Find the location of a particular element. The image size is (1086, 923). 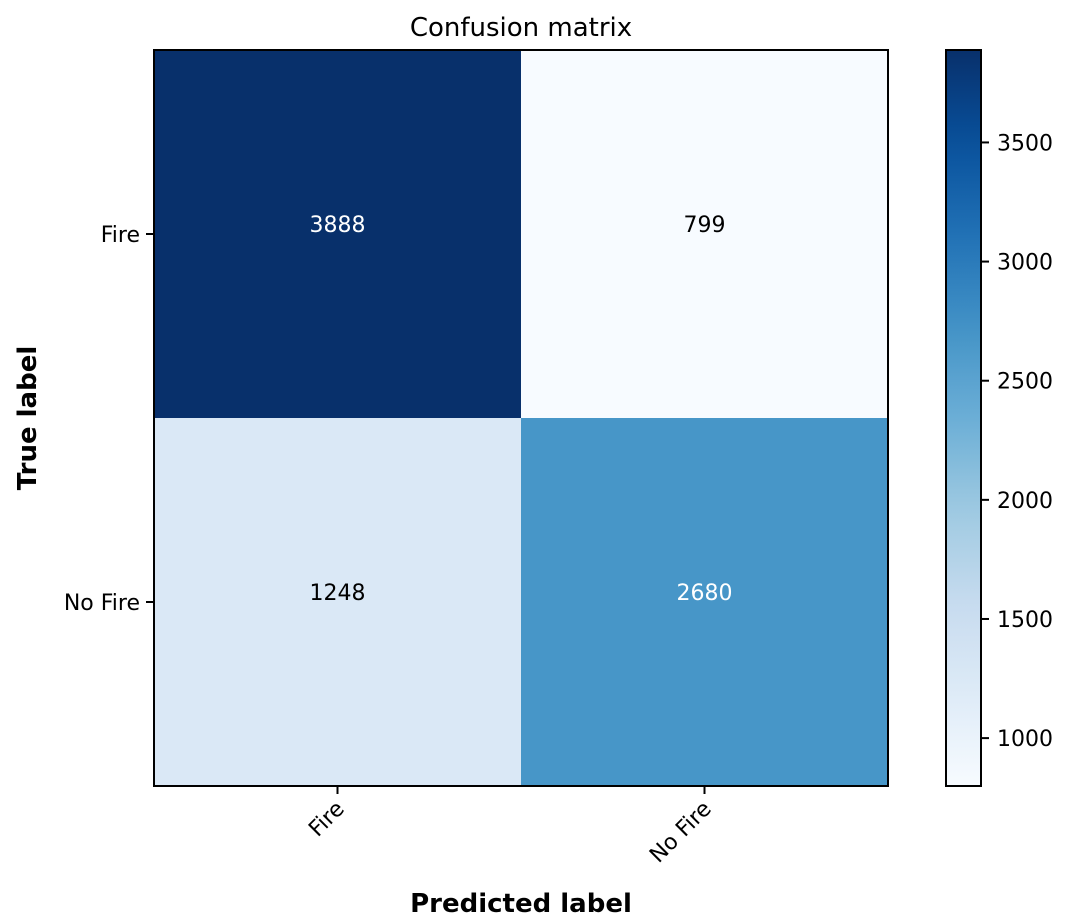

x-axis-label: Predicted label is located at coordinates (521, 904).